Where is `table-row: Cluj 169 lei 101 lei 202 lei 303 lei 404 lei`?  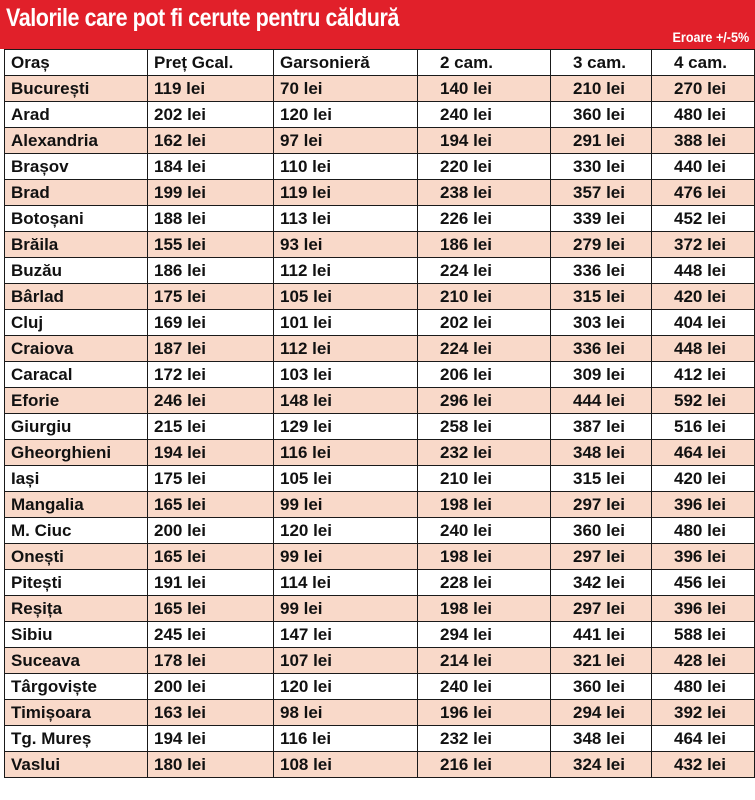
table-row: Cluj 169 lei 101 lei 202 lei 303 lei 404 lei is located at coordinates (379, 322).